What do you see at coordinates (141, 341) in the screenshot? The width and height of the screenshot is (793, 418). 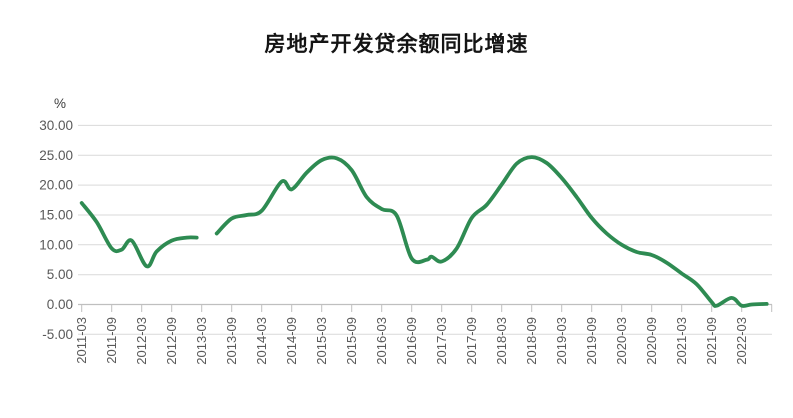 I see `x-tick-label: 2012-03` at bounding box center [141, 341].